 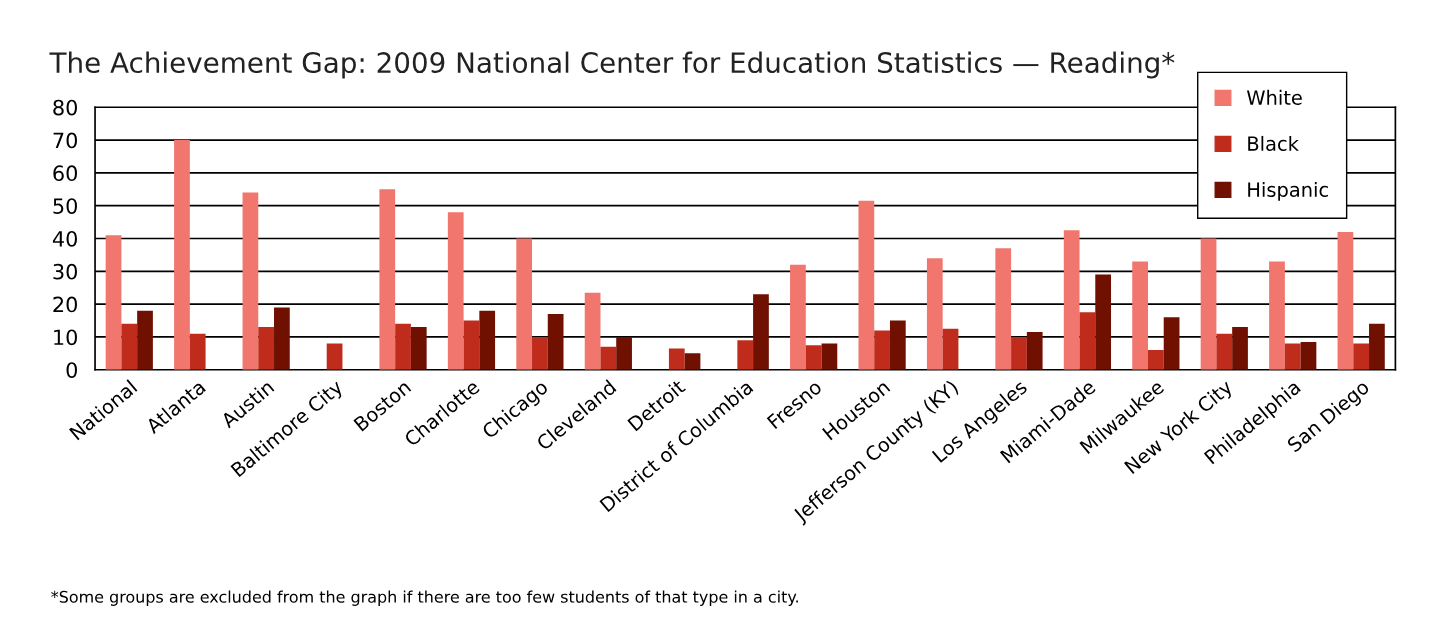 What do you see at coordinates (1288, 191) in the screenshot?
I see `legend-label: Hispanic` at bounding box center [1288, 191].